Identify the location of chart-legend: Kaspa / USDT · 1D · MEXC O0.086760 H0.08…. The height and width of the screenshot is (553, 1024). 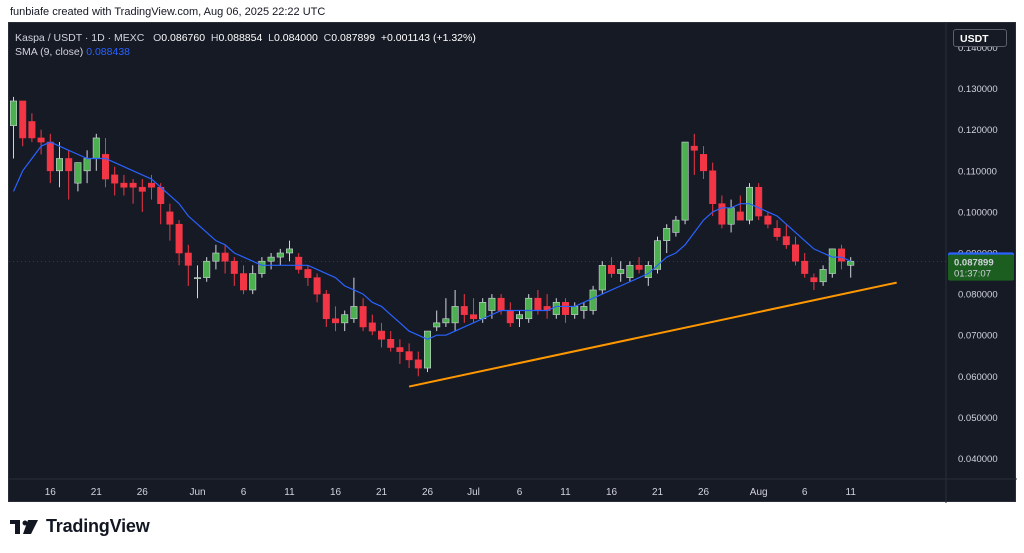
(245, 45).